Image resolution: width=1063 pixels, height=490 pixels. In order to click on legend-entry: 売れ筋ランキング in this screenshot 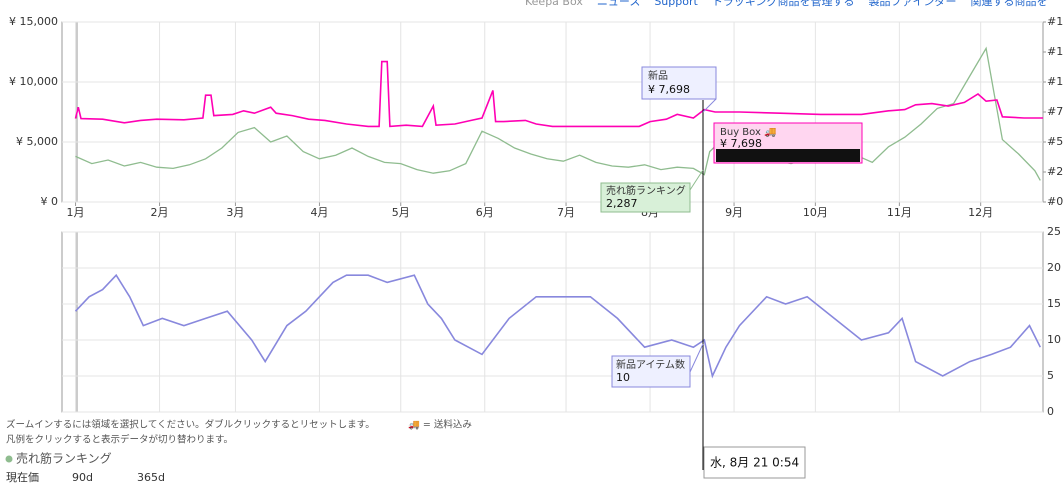, I will do `click(64, 458)`.